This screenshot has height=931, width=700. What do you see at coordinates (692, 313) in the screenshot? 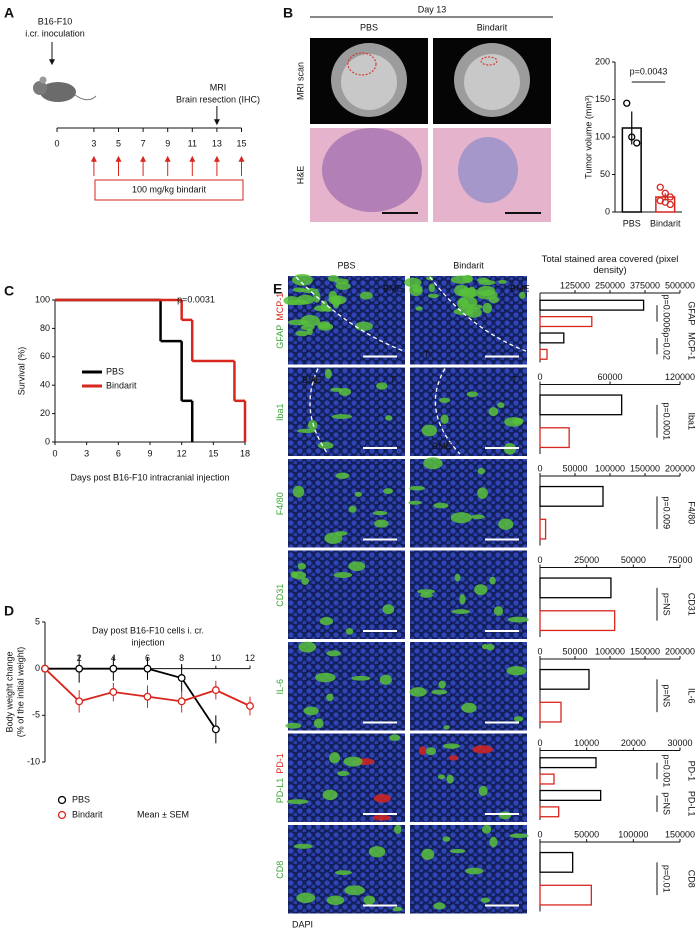
I see `category-label: GFAP` at bounding box center [692, 313].